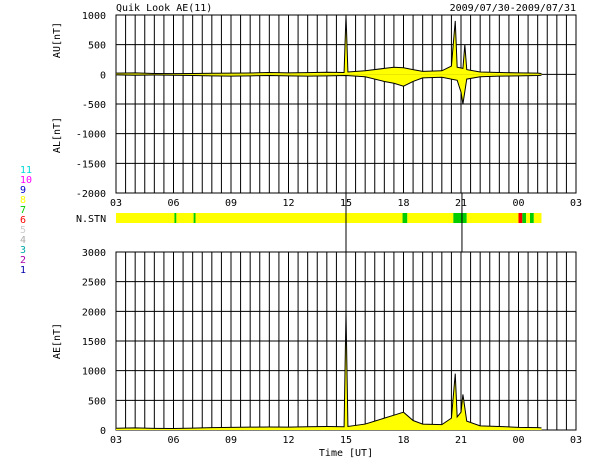 Image resolution: width=590 pixels, height=464 pixels. Describe the element at coordinates (513, 8) in the screenshot. I see `date-range: 2009/07/30-2009/07/31` at that location.